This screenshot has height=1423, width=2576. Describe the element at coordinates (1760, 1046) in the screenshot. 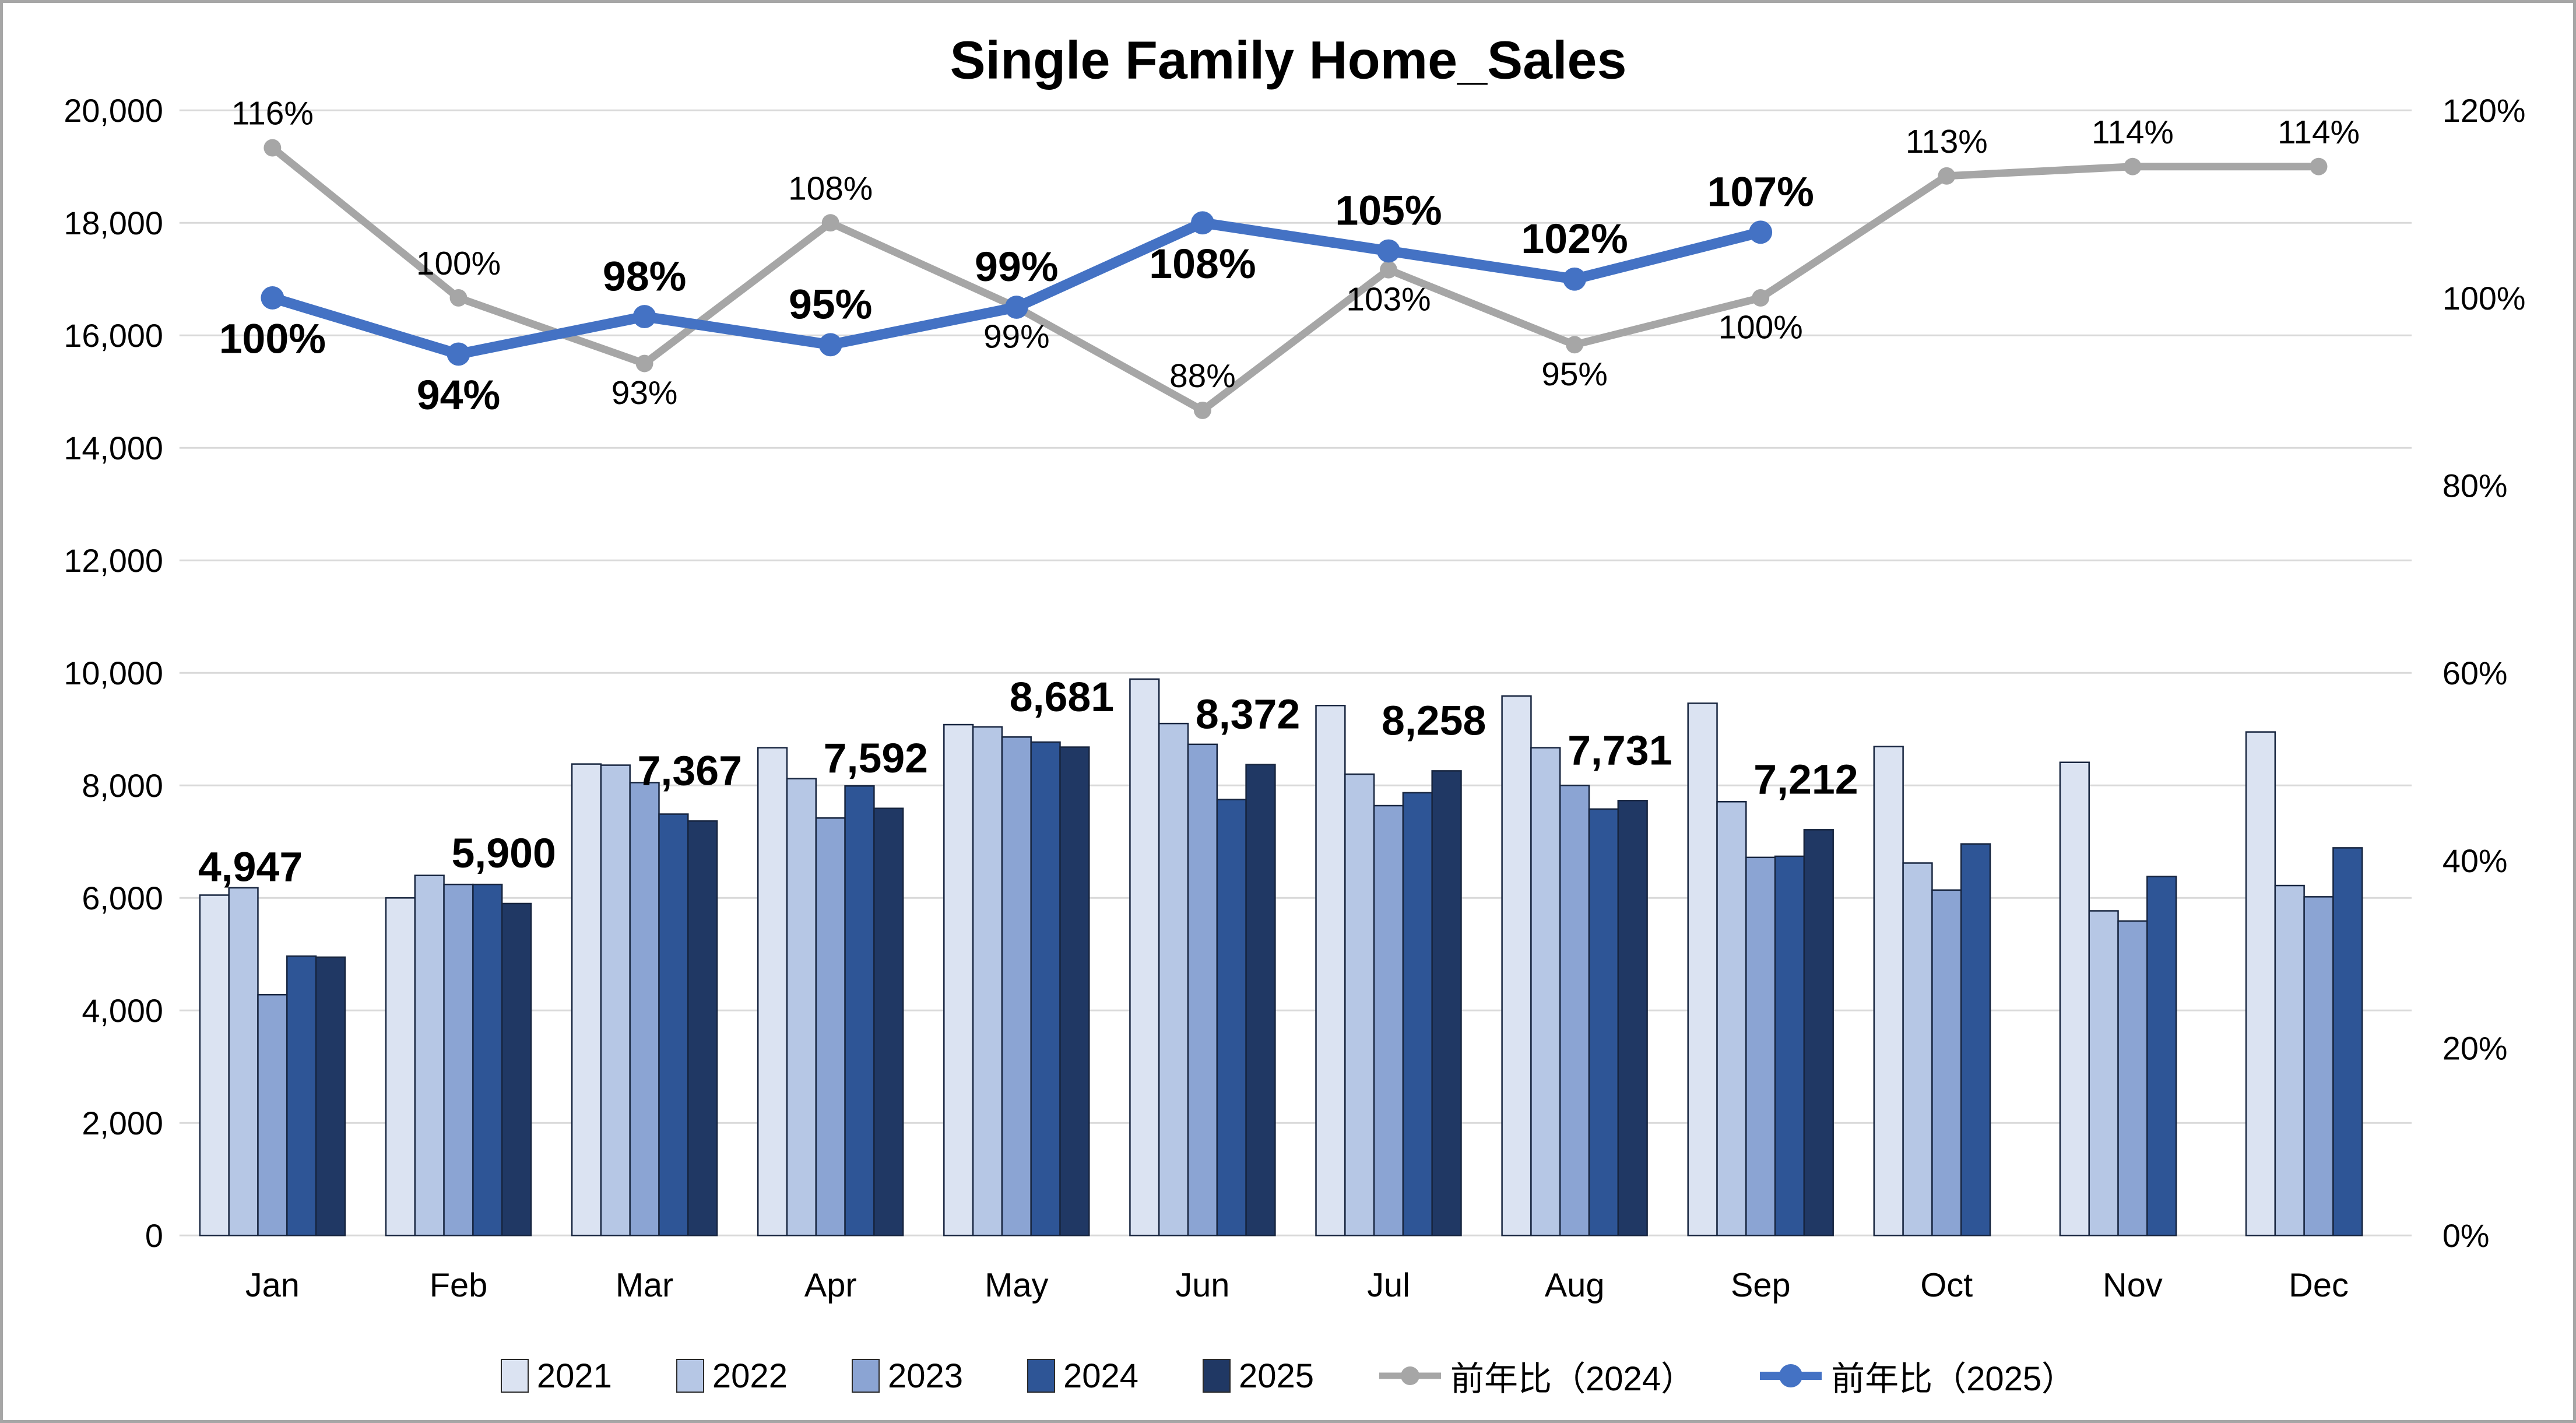

I see `bar-2023-Sep` at that location.